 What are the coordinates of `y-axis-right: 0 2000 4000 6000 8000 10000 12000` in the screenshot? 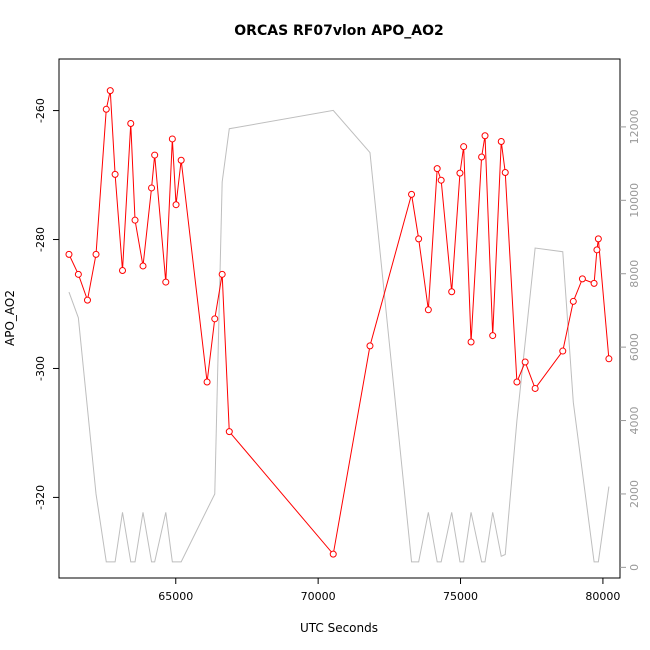 It's located at (630, 340).